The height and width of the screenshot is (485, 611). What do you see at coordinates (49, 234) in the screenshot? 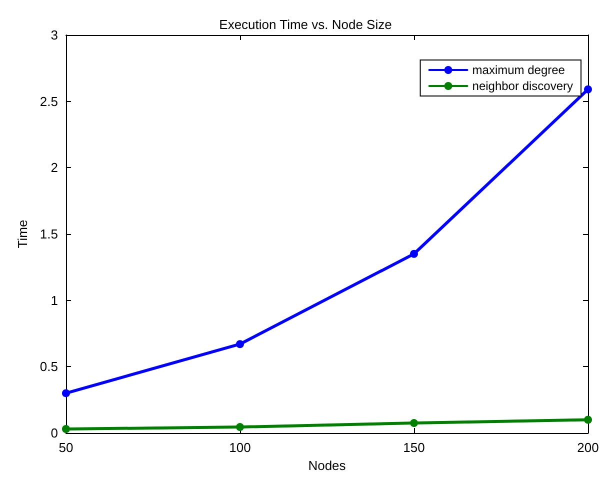
I see `y-tick-label: 1.5` at bounding box center [49, 234].